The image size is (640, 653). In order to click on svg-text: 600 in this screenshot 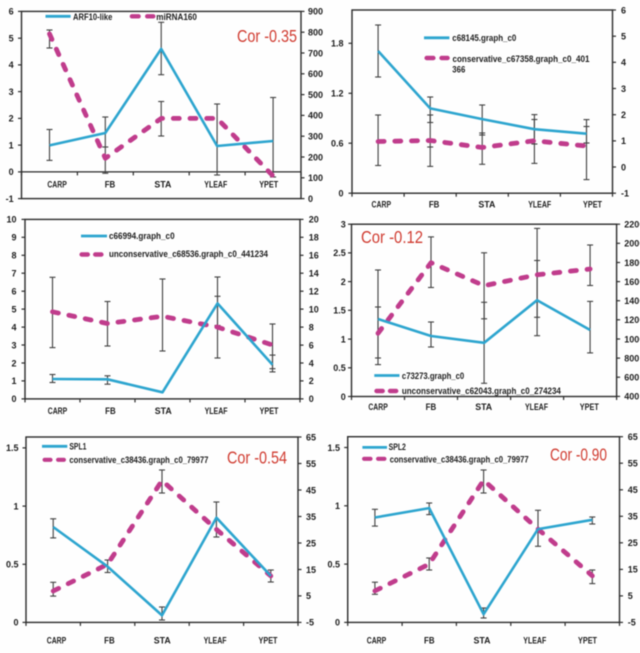, I will do `click(631, 378)`.